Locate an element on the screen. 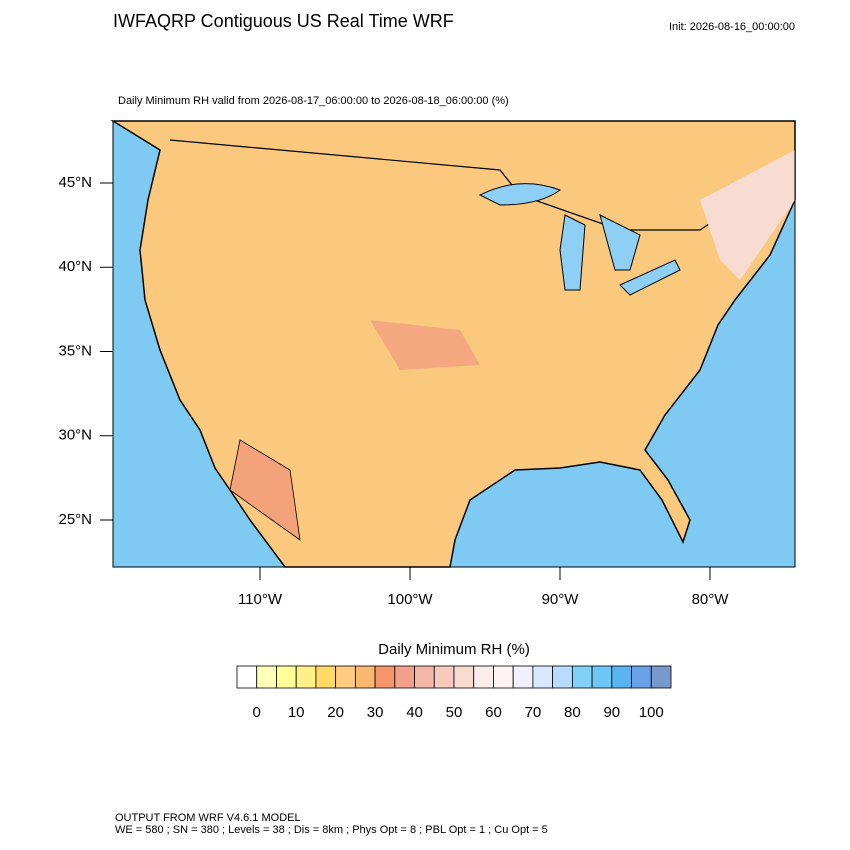 This screenshot has width=850, height=850. colorbar-label: 100 is located at coordinates (651, 712).